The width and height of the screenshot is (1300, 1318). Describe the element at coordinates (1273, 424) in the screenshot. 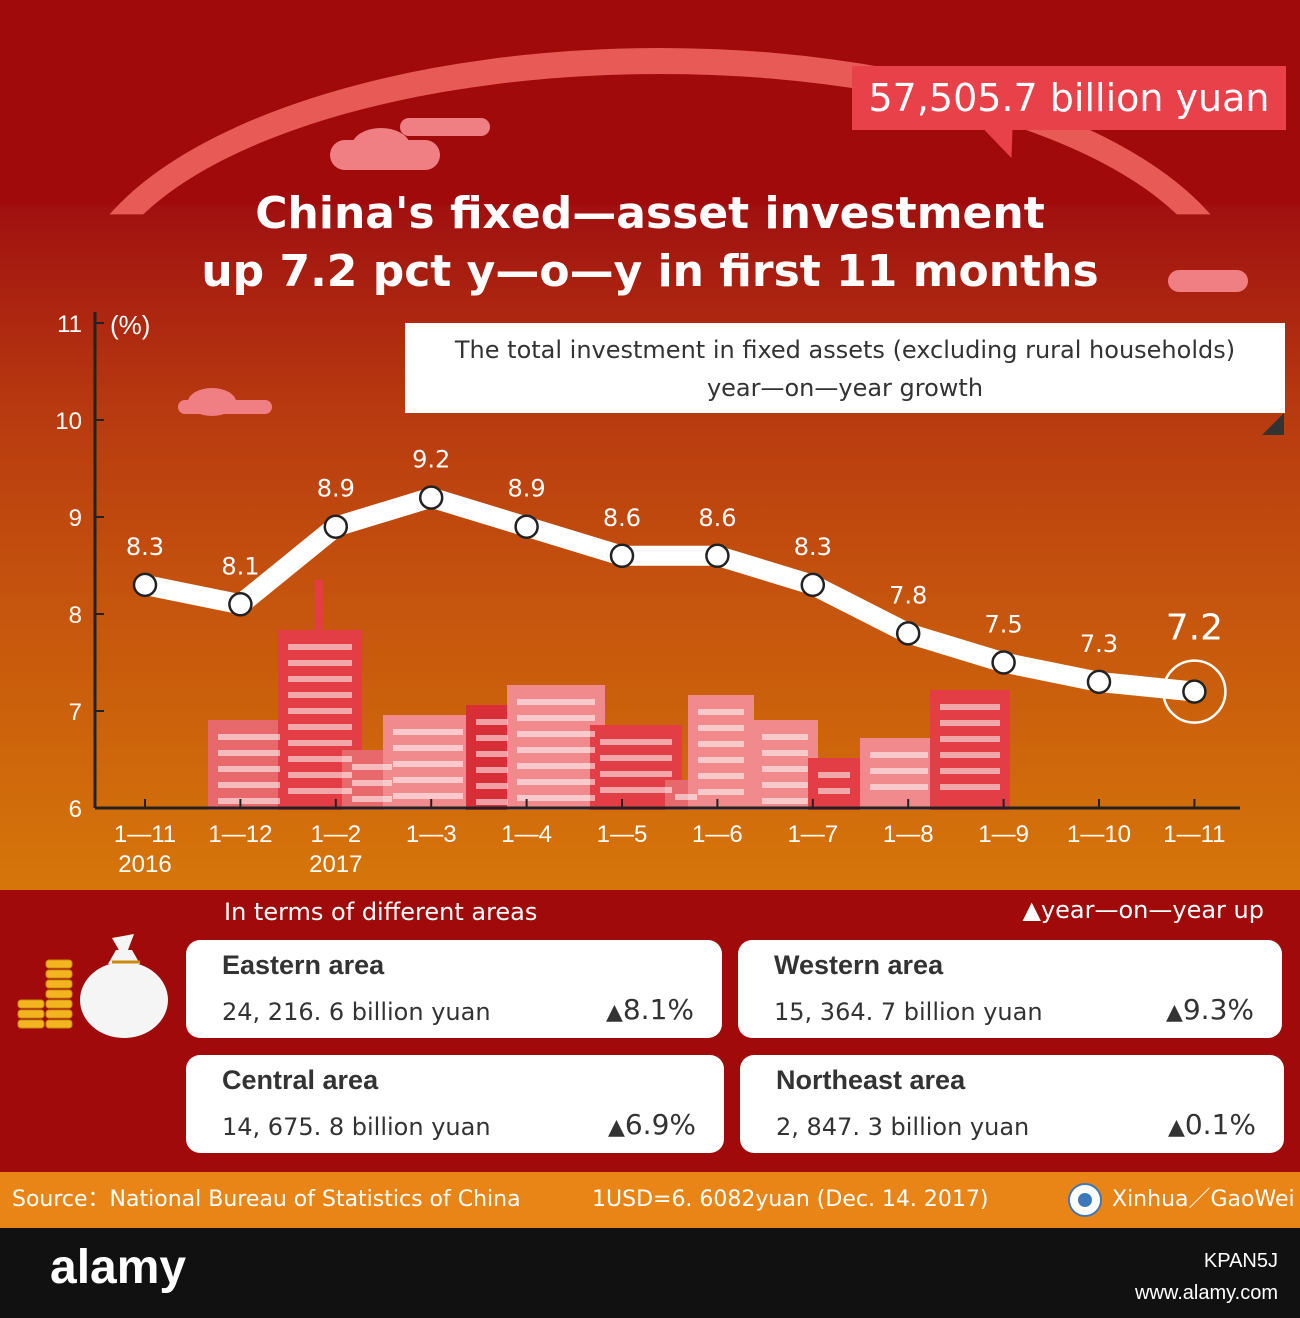

I see `subtitle-corner-decoration` at that location.